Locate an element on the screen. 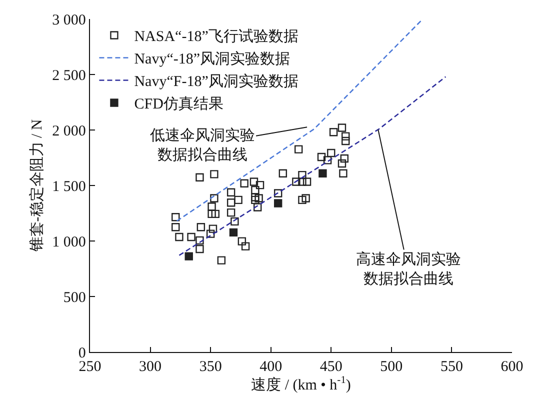  y-tick-label: 1 500 is located at coordinates (69, 186).